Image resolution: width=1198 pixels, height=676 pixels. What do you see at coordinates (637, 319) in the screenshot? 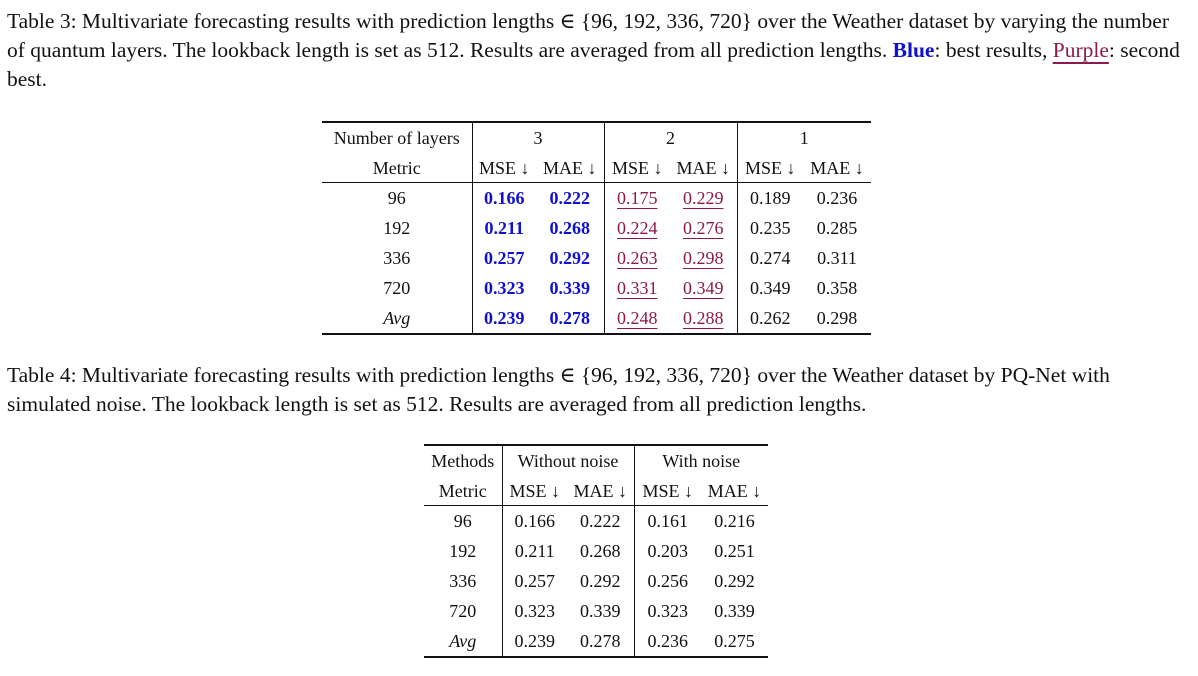
I see `cell-second: 0.248` at bounding box center [637, 319].